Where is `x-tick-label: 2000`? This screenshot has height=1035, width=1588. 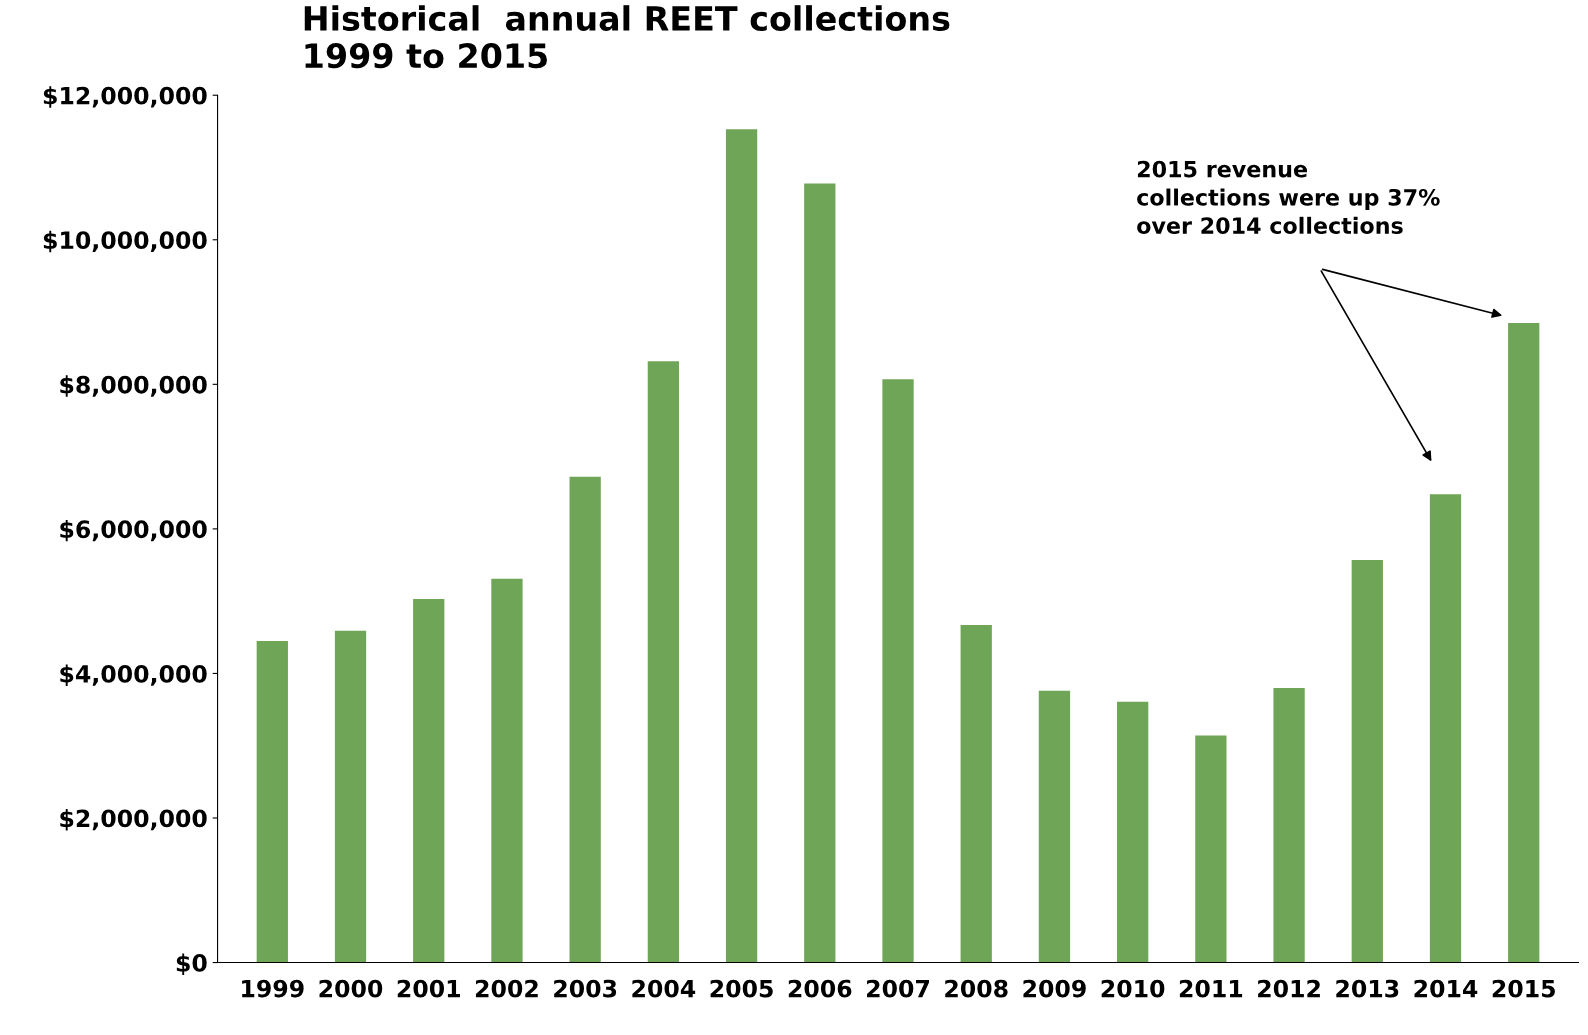
x-tick-label: 2000 is located at coordinates (351, 988).